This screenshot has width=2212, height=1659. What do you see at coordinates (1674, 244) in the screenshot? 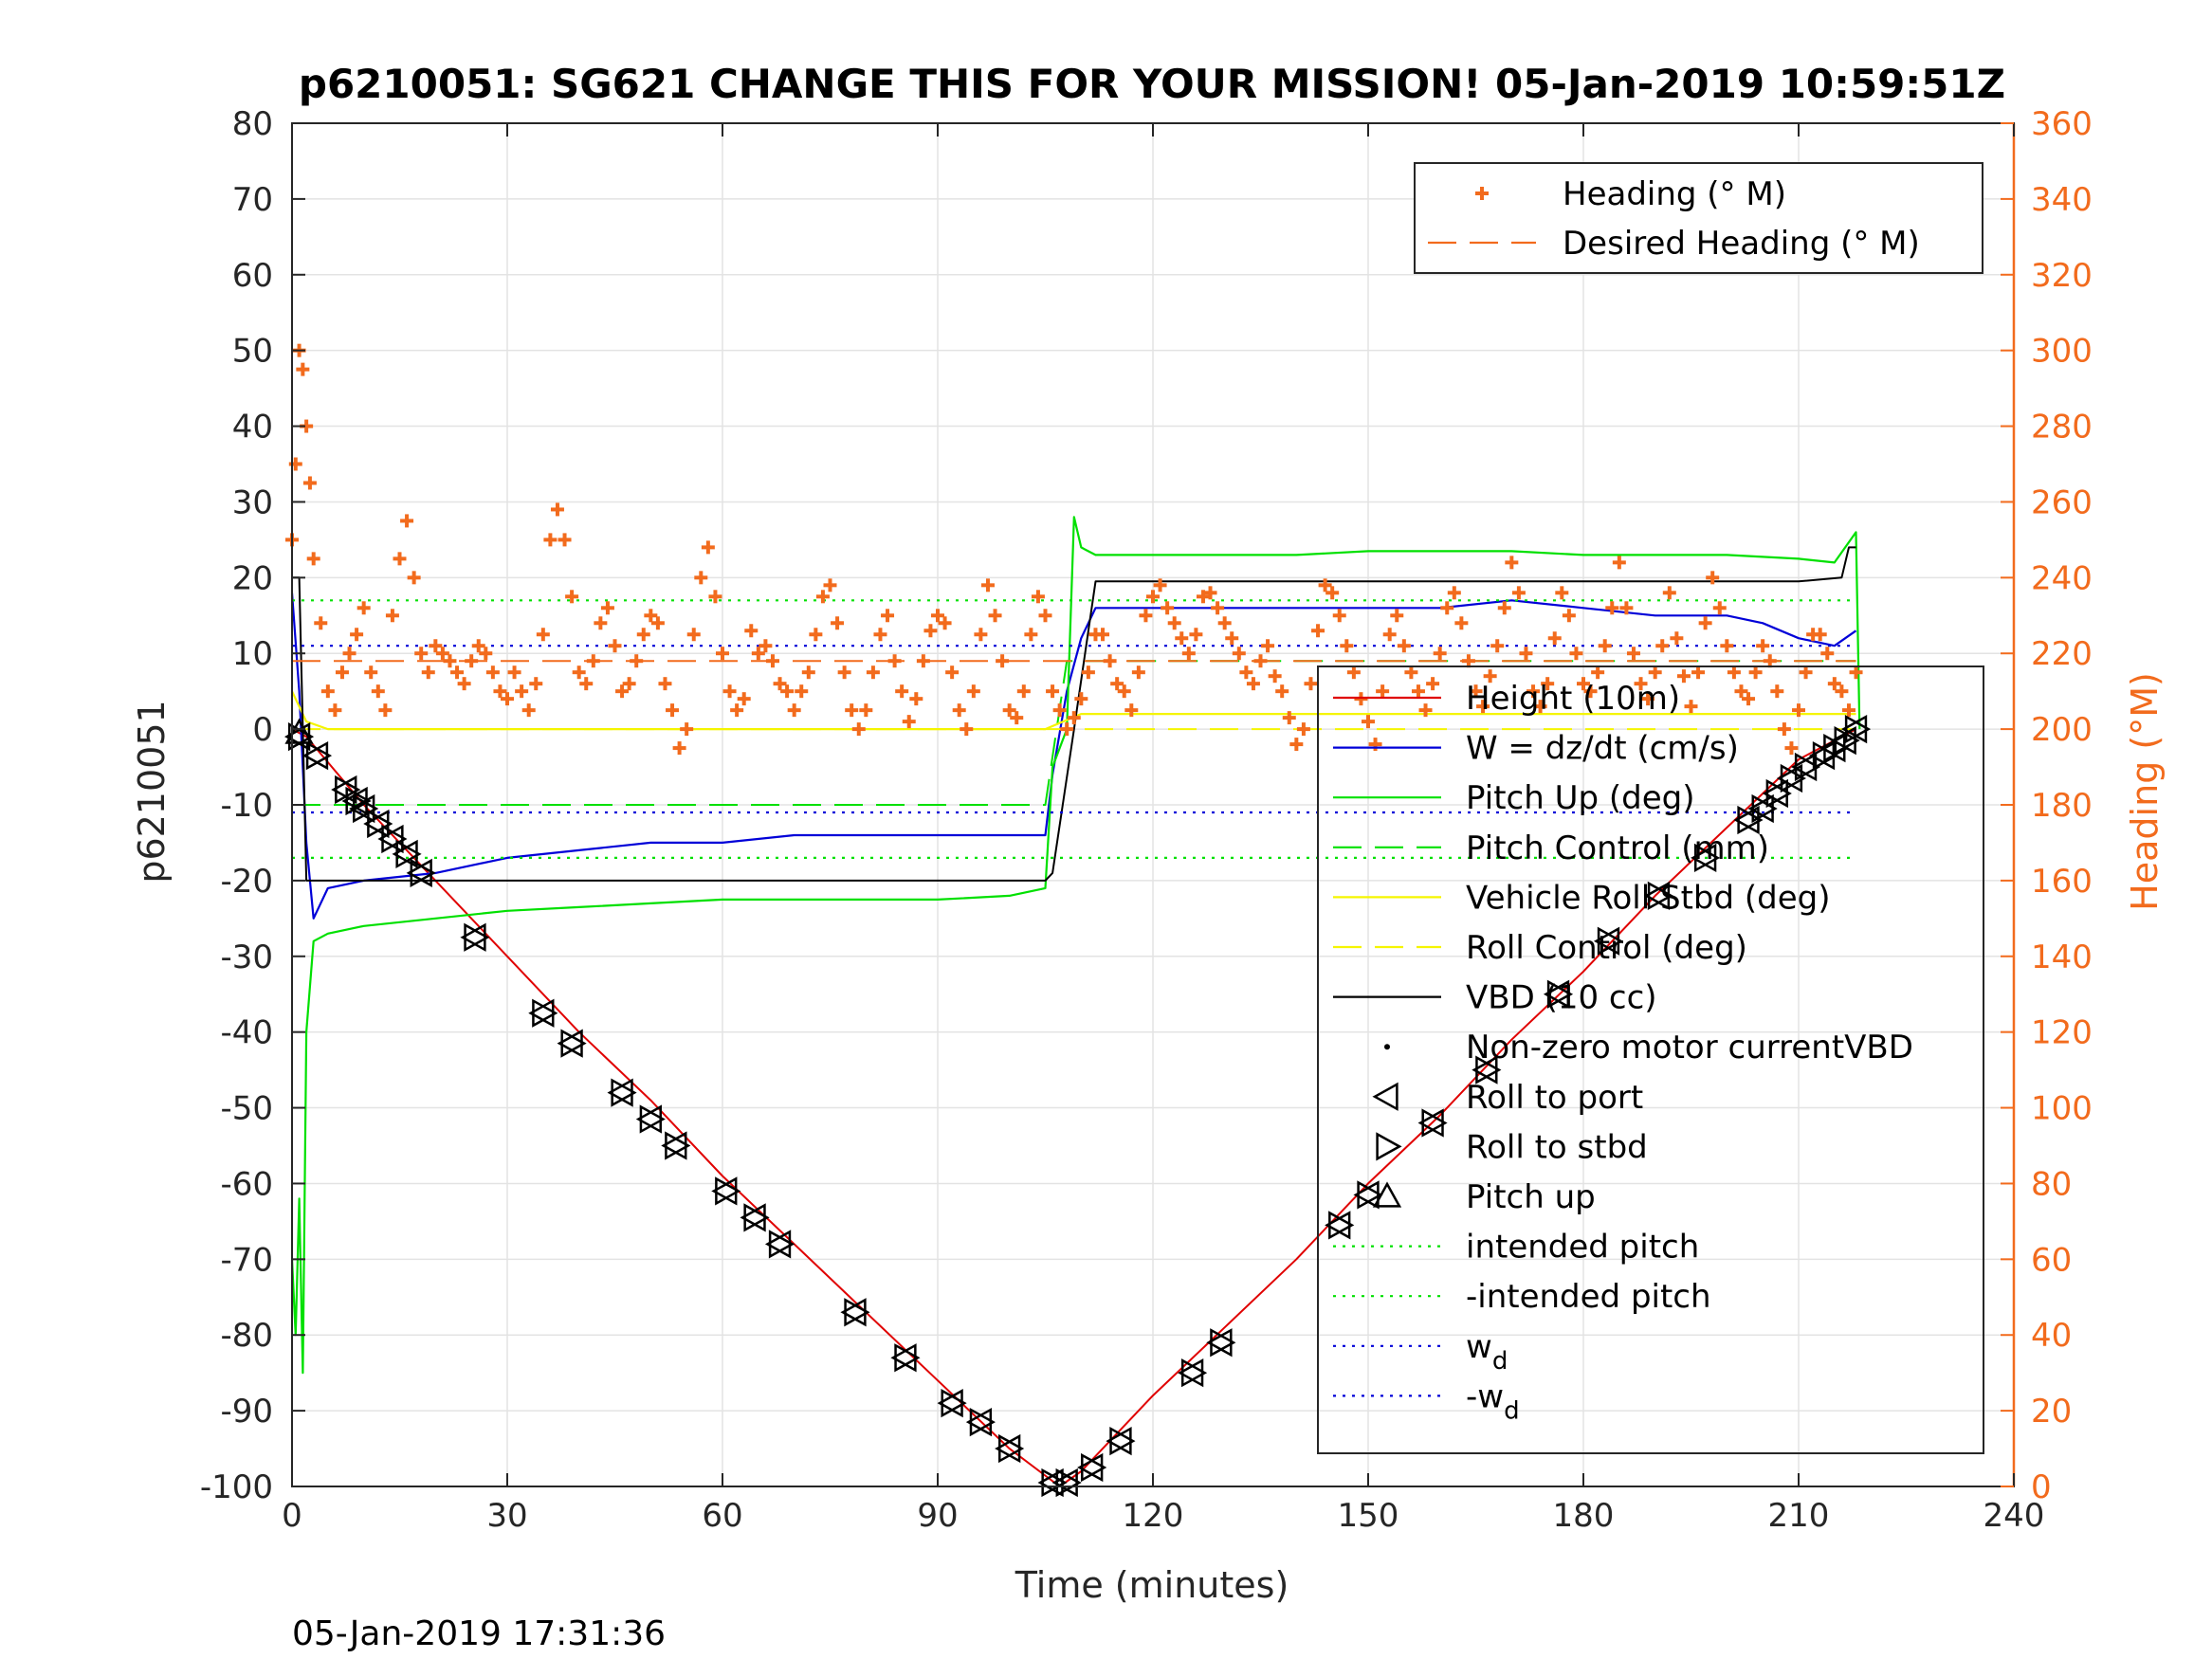
I see `legend-entry: Desired Heading (° M)` at bounding box center [1674, 244].